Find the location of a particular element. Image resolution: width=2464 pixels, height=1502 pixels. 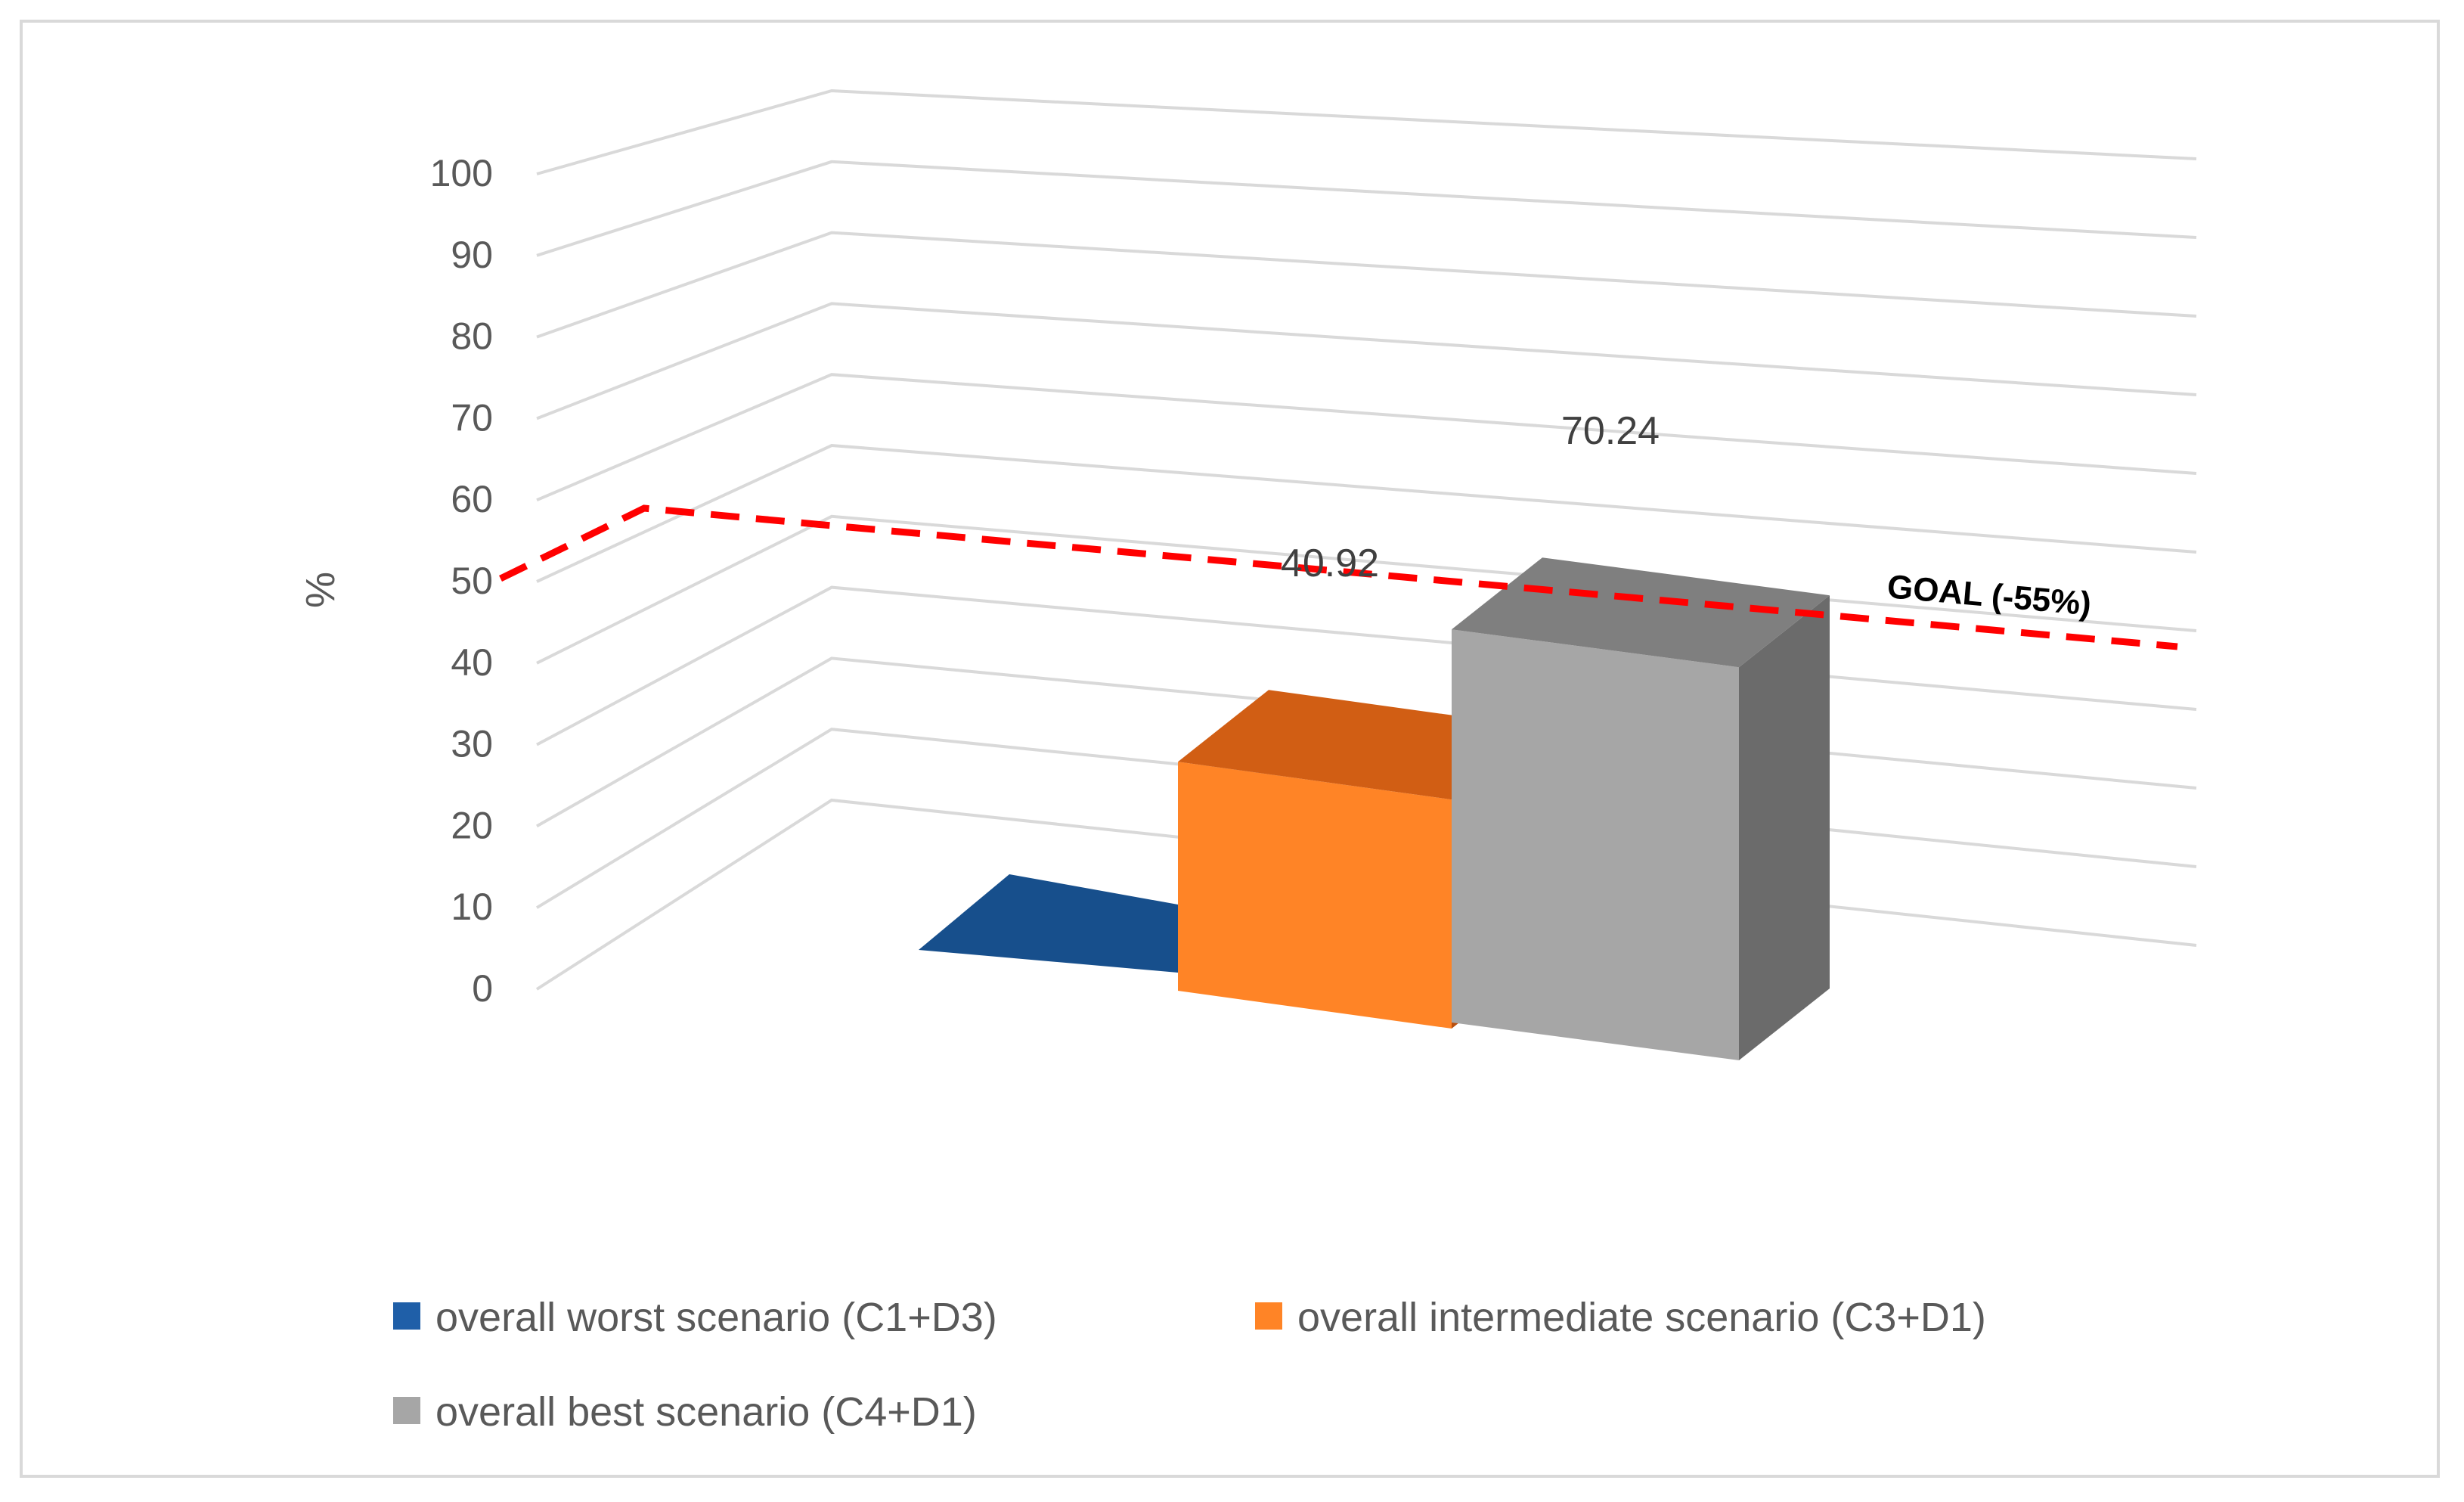

data-labels: 40.92 70.24 is located at coordinates (1470, 497).